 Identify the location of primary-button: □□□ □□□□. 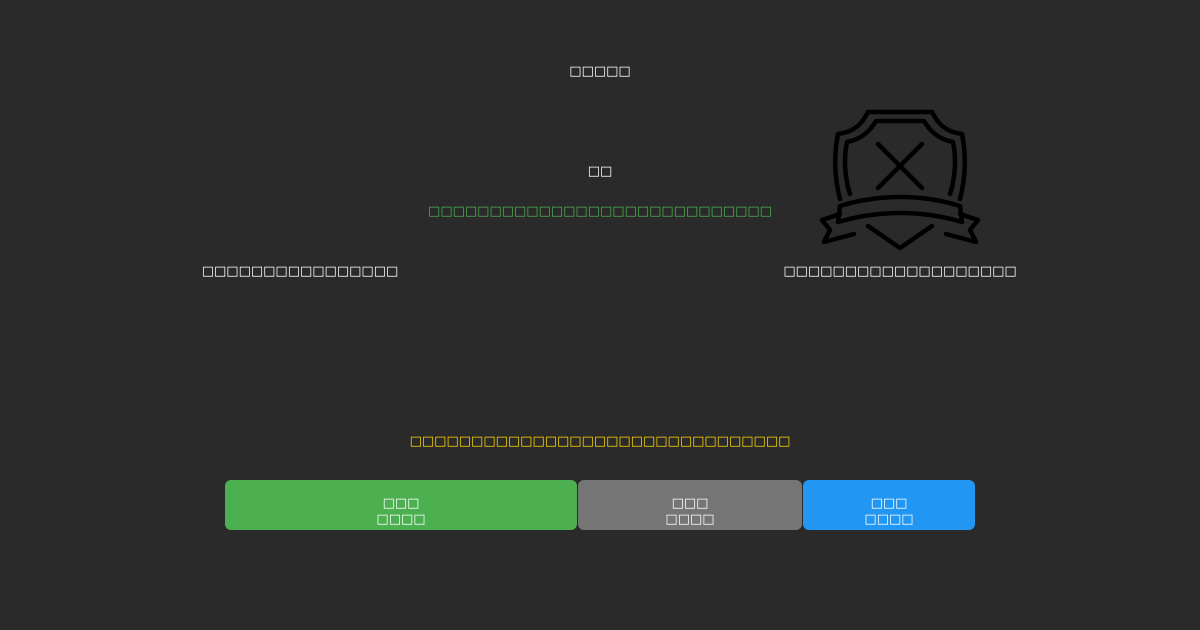
(401, 505).